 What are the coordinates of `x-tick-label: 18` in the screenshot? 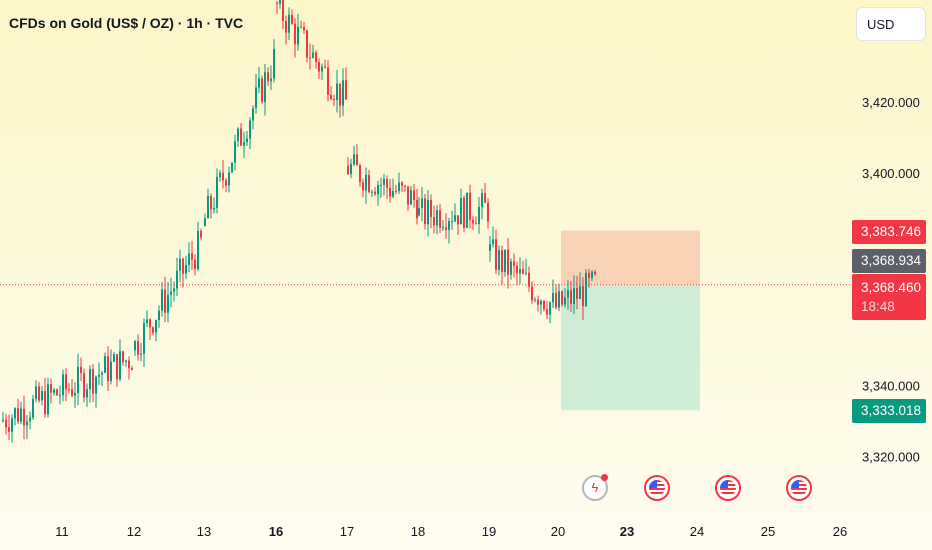 It's located at (418, 531).